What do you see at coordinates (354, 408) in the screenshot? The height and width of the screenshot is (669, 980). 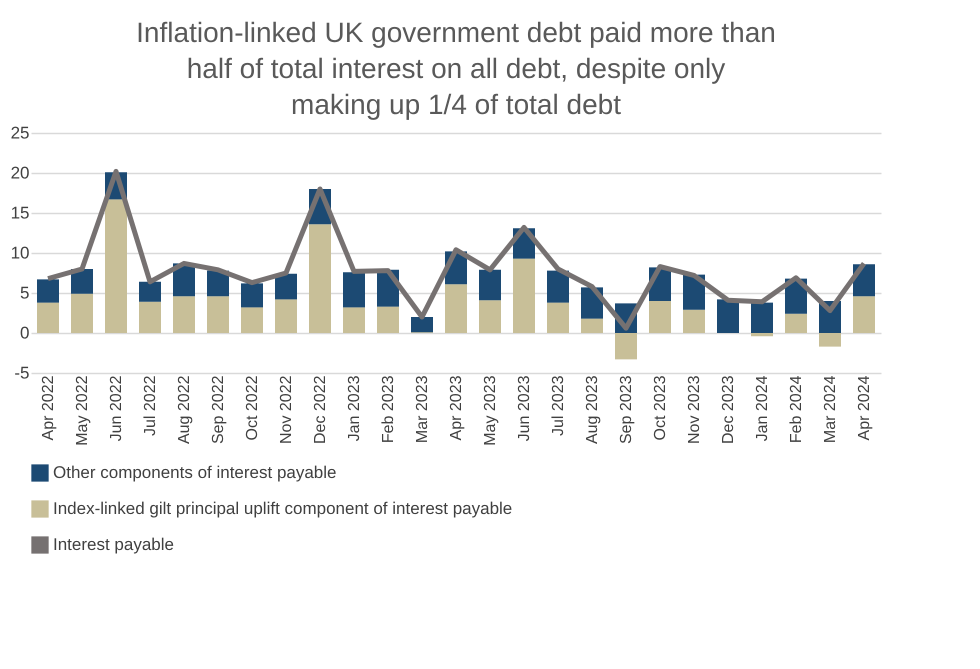 I see `x-tick-label: Jan 2023` at bounding box center [354, 408].